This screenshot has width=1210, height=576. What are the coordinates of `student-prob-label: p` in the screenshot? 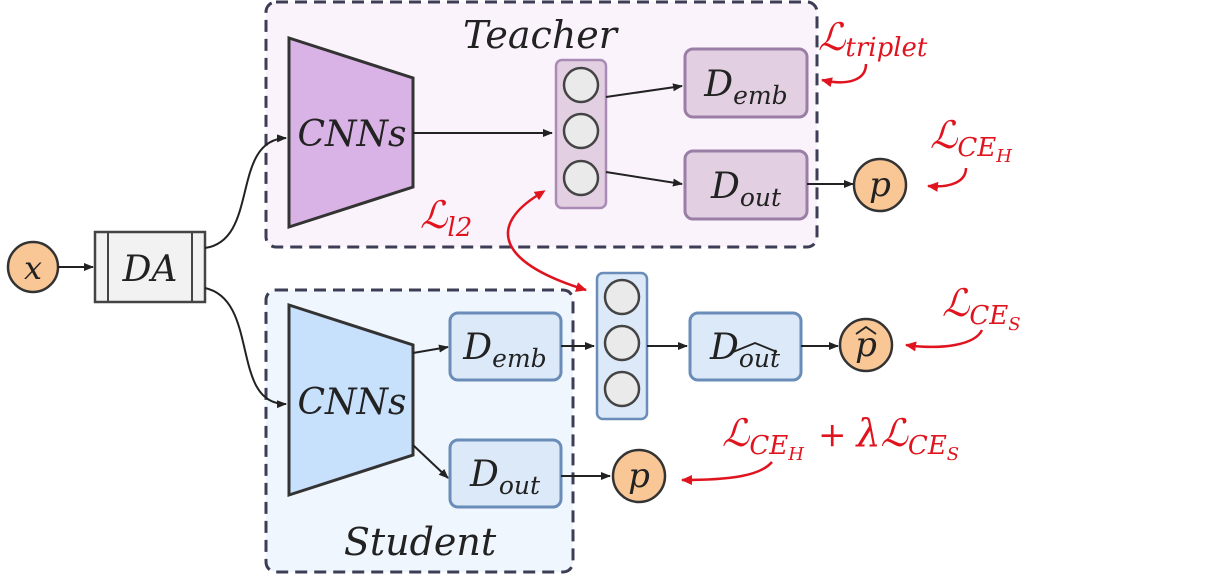 It's located at (639, 476).